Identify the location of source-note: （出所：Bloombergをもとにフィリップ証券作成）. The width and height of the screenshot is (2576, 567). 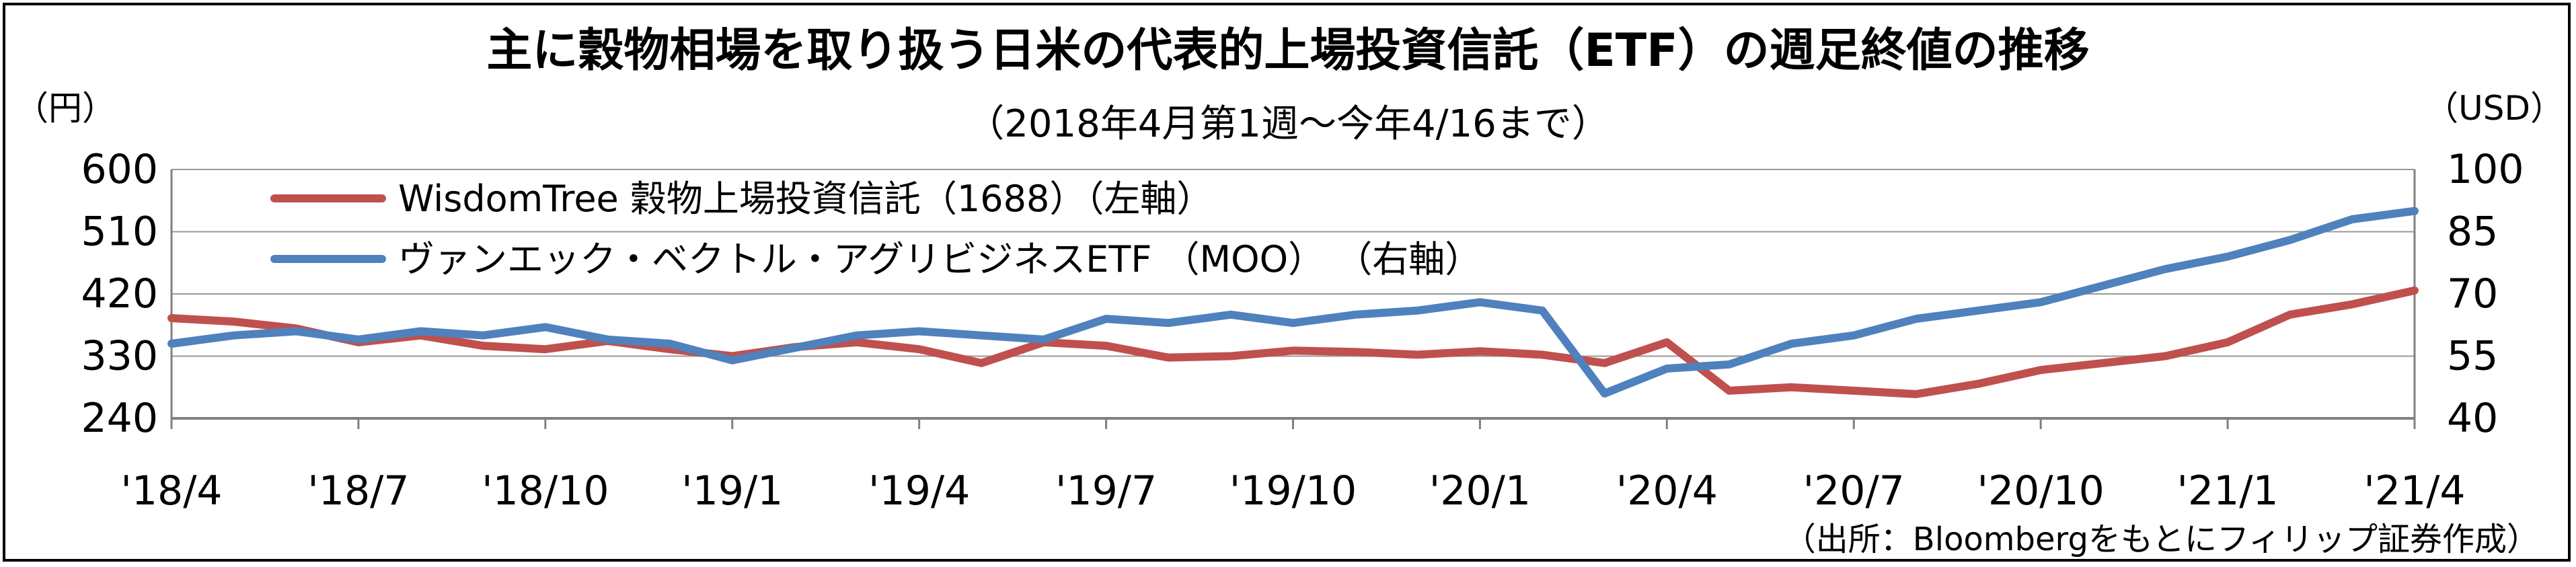
(2161, 539).